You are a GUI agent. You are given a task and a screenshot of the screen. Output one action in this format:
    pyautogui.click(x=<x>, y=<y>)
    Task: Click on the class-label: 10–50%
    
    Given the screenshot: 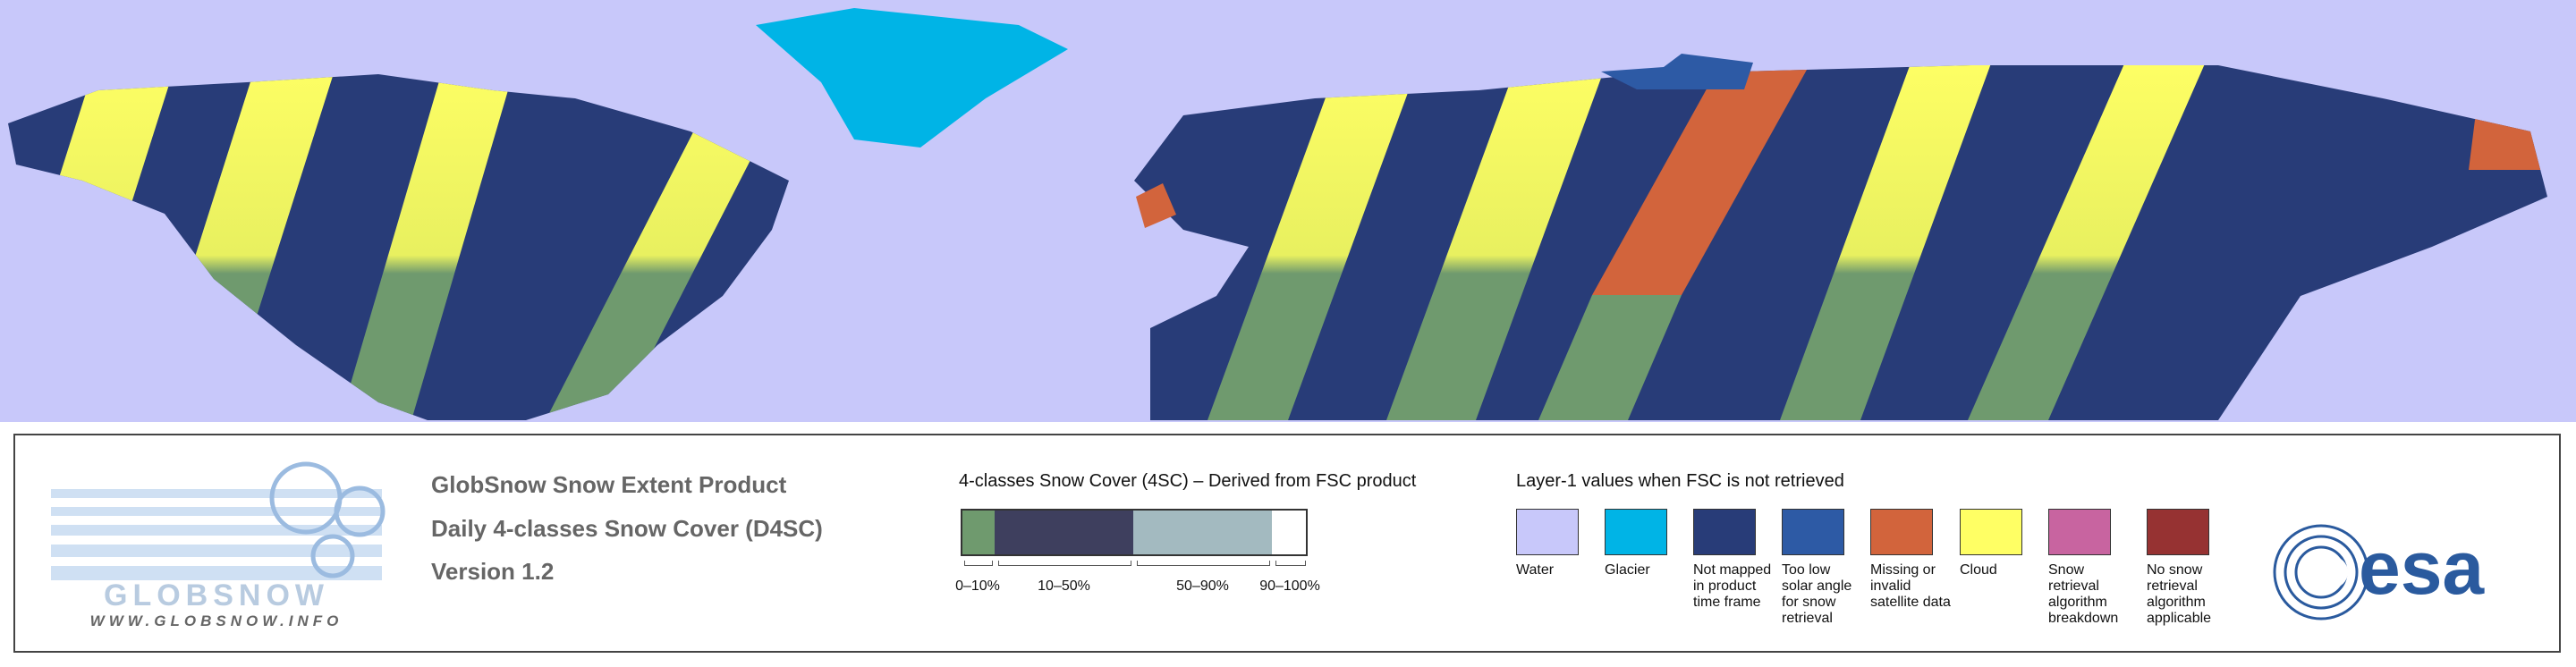 What is the action you would take?
    pyautogui.click(x=1064, y=586)
    